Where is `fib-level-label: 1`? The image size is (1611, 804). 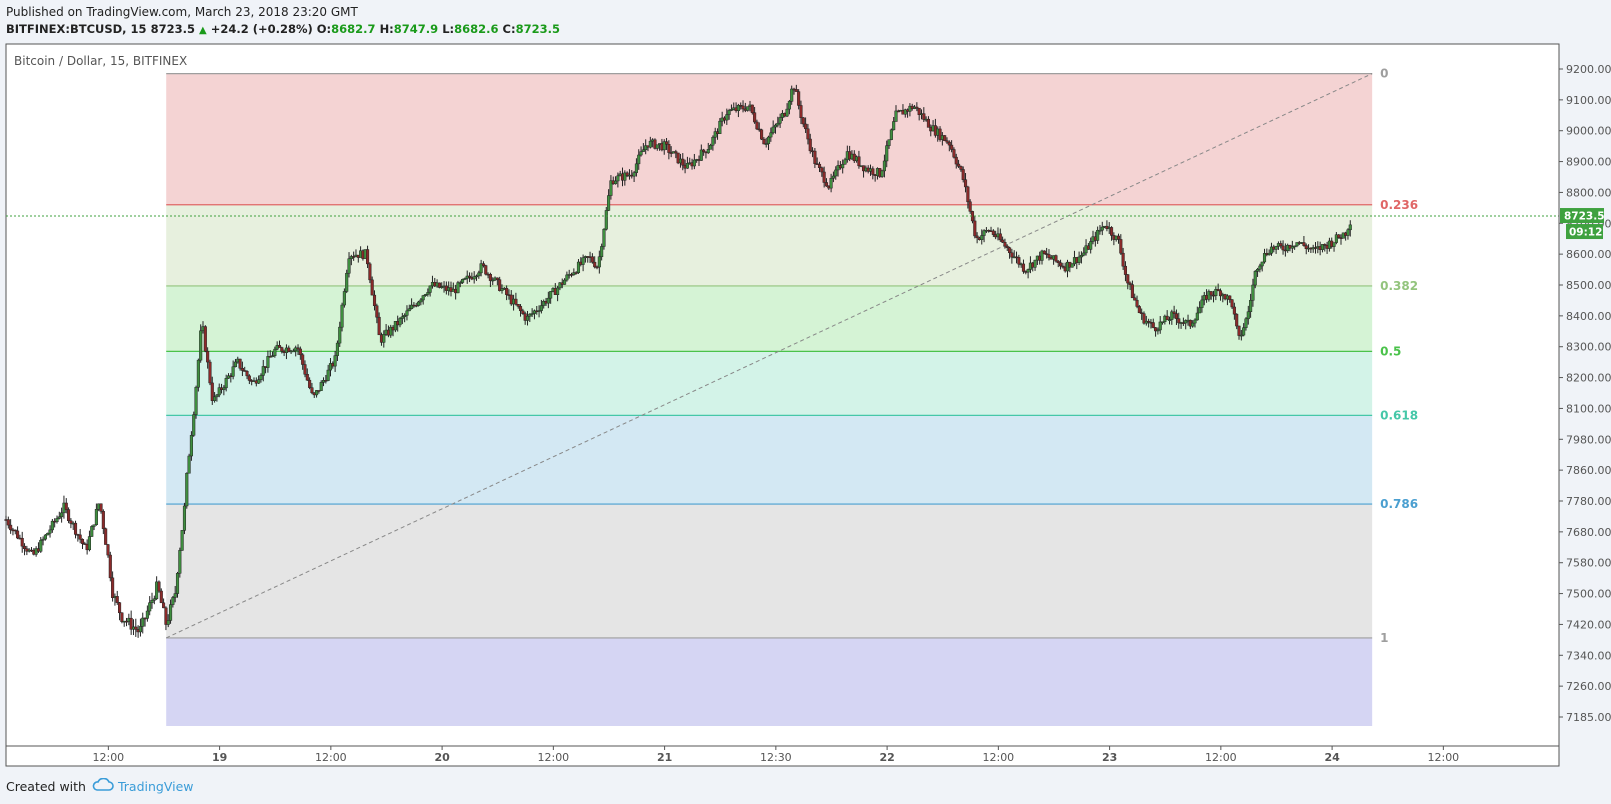 fib-level-label: 1 is located at coordinates (1384, 638).